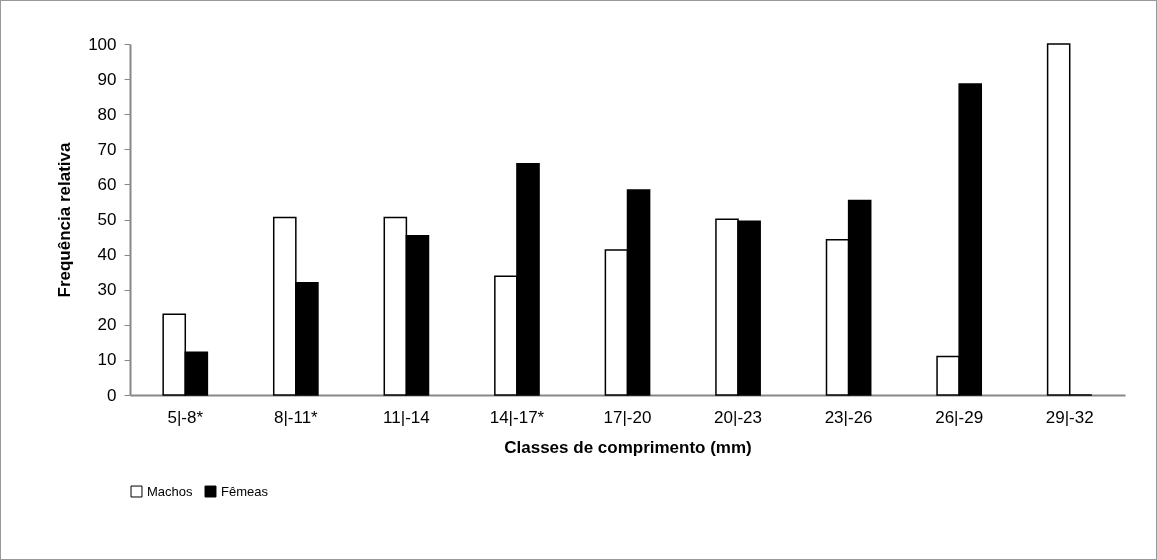 The image size is (1157, 560). I want to click on x-tick-label: 8|-11*, so click(296, 417).